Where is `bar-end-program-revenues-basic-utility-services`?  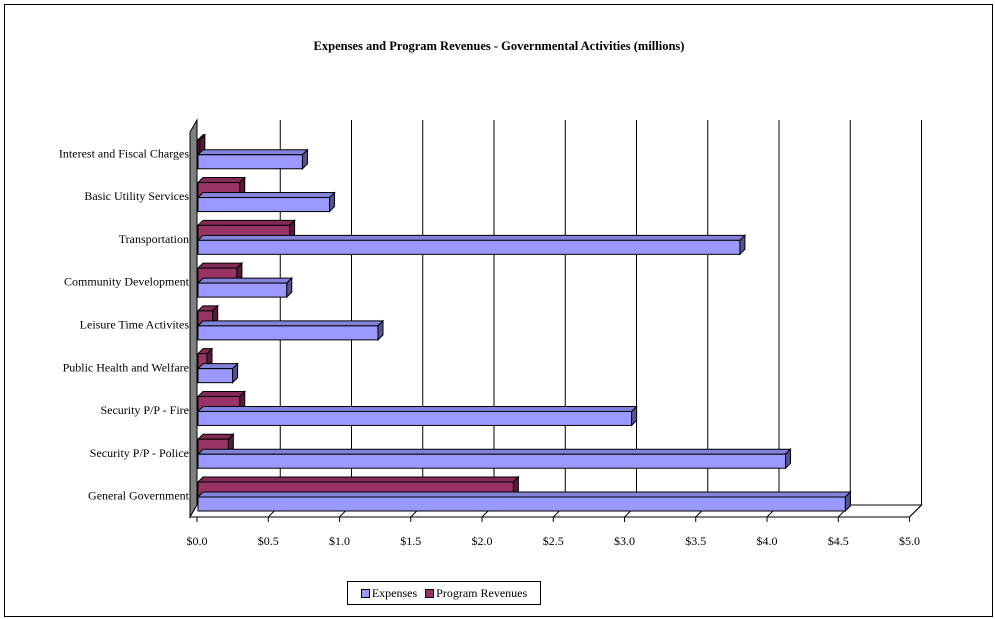 bar-end-program-revenues-basic-utility-services is located at coordinates (242, 187).